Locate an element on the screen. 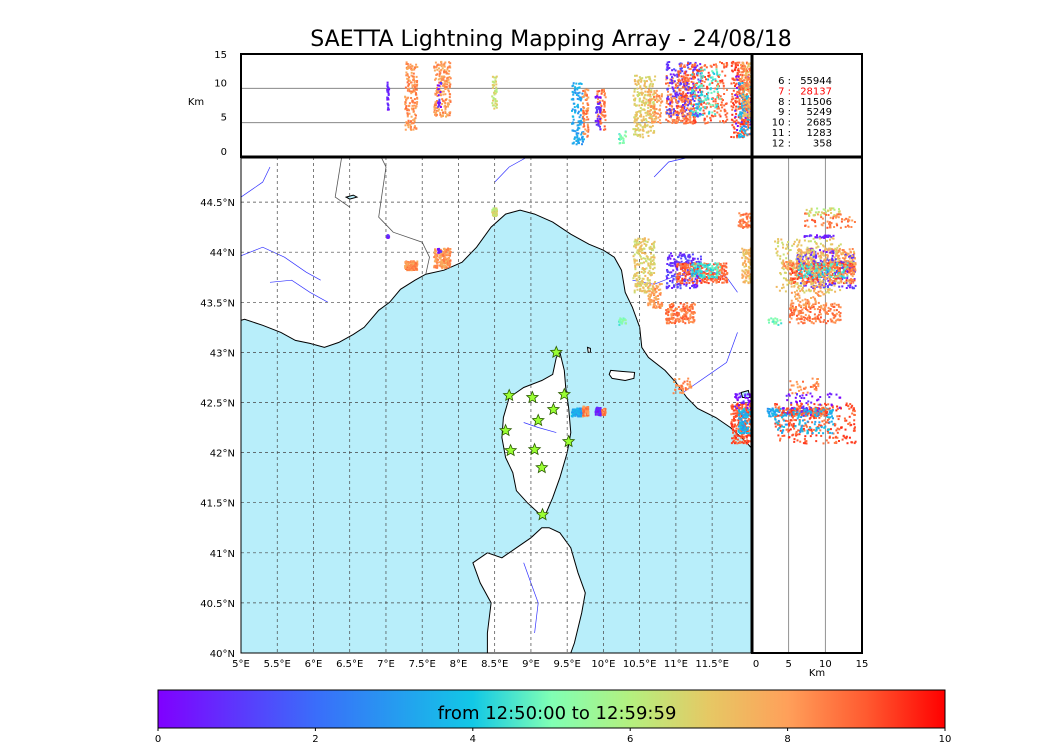 This screenshot has width=1050, height=750. capraia-island is located at coordinates (588, 349).